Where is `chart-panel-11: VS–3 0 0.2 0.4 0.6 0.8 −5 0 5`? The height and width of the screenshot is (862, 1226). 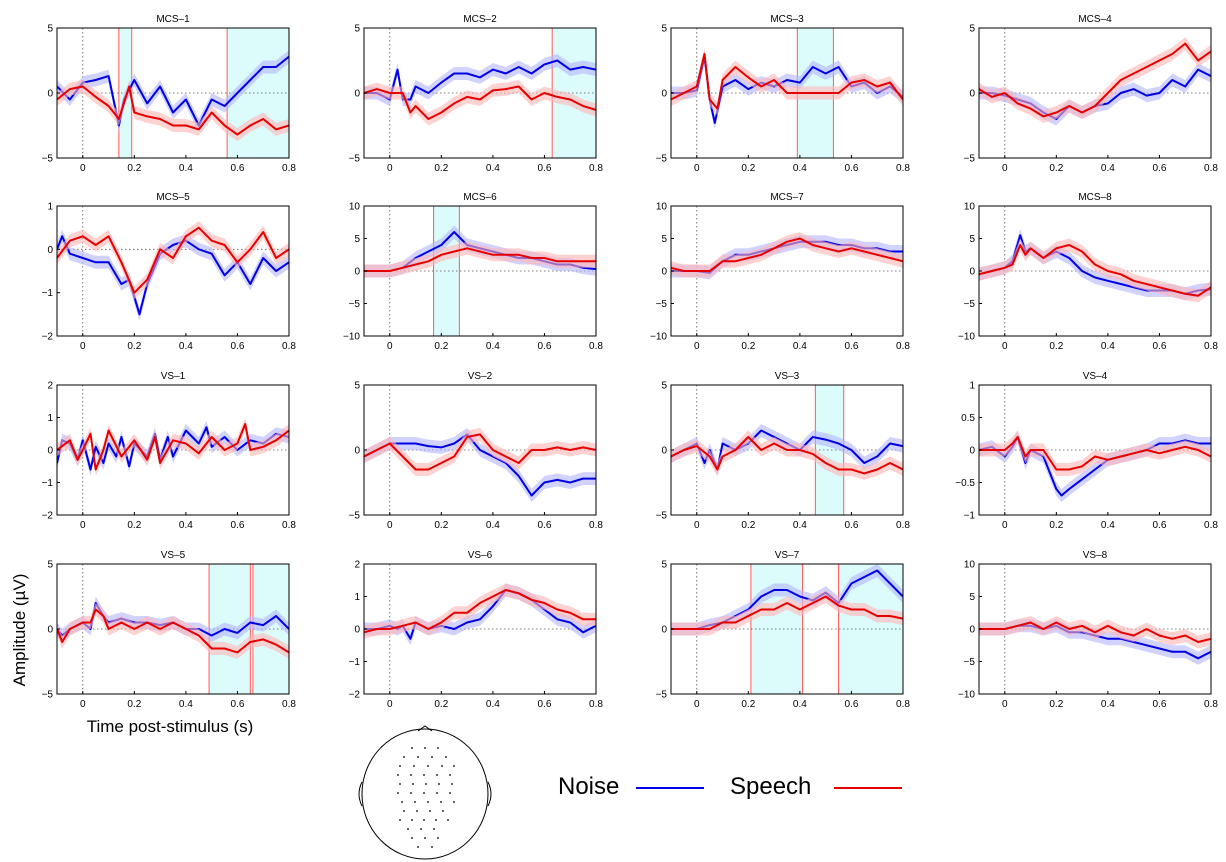
chart-panel-11: VS–3 0 0.2 0.4 0.6 0.8 −5 0 5 is located at coordinates (783, 451).